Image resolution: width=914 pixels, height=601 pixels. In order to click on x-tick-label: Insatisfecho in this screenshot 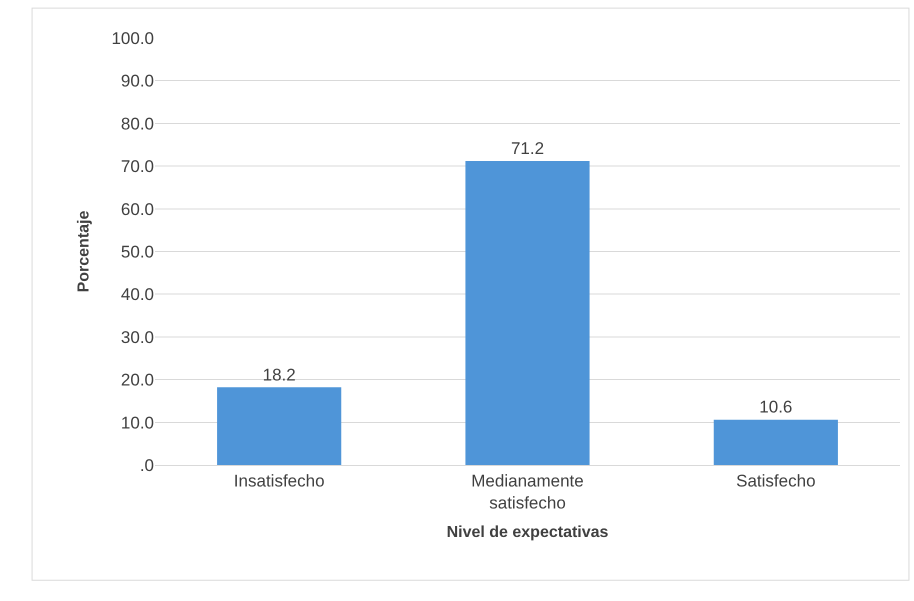, I will do `click(279, 480)`.